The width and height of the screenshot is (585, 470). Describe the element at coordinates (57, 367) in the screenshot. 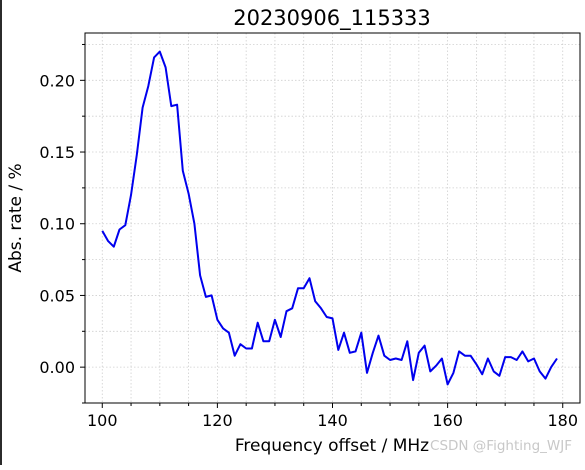

I see `y-tick-label: 0.00` at that location.